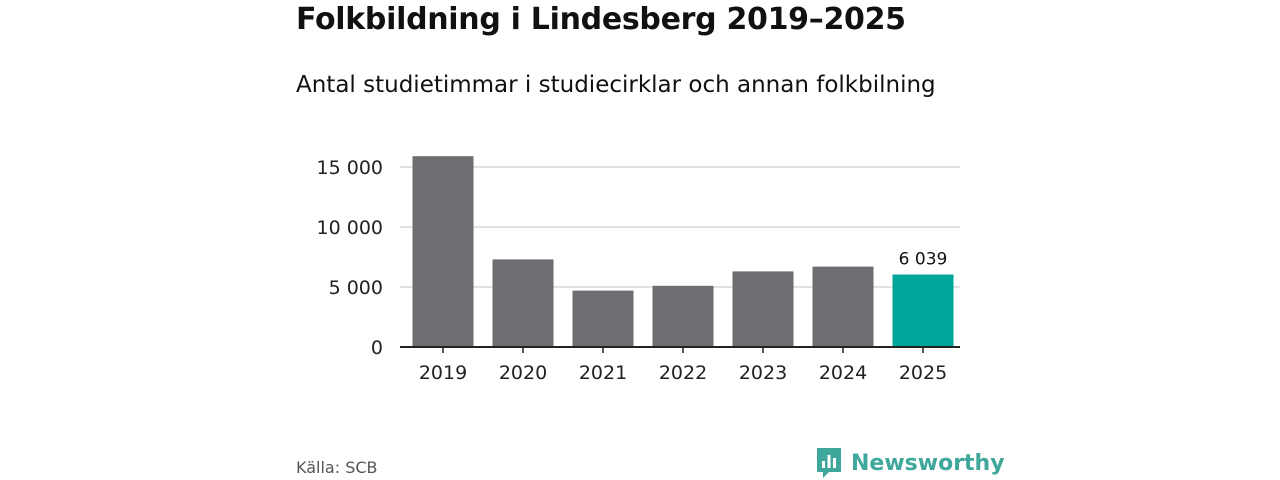 Image resolution: width=1280 pixels, height=480 pixels. Describe the element at coordinates (601, 19) in the screenshot. I see `chart-title: Folkbildning i Lindesberg 2019–2025` at that location.